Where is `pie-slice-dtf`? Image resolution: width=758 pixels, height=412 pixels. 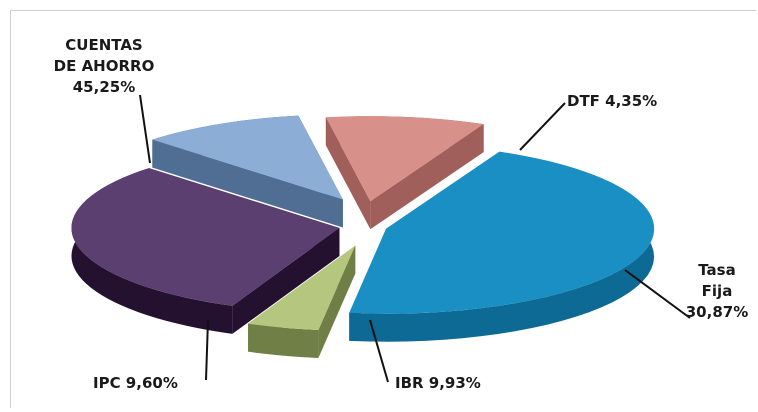
pie-slice-dtf is located at coordinates (302, 287).